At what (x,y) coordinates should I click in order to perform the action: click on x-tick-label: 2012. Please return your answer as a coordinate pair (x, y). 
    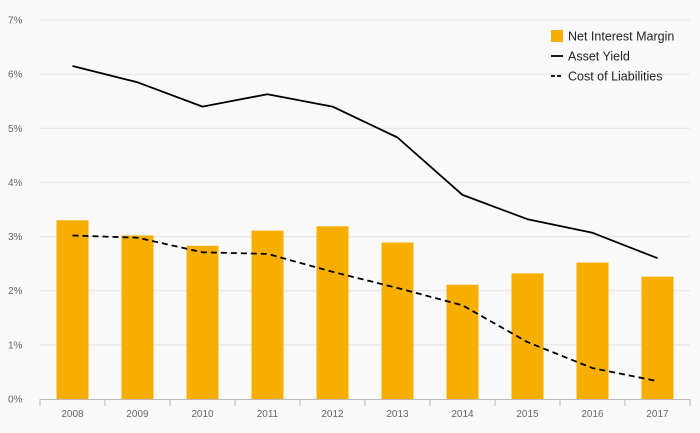
    Looking at the image, I should click on (332, 414).